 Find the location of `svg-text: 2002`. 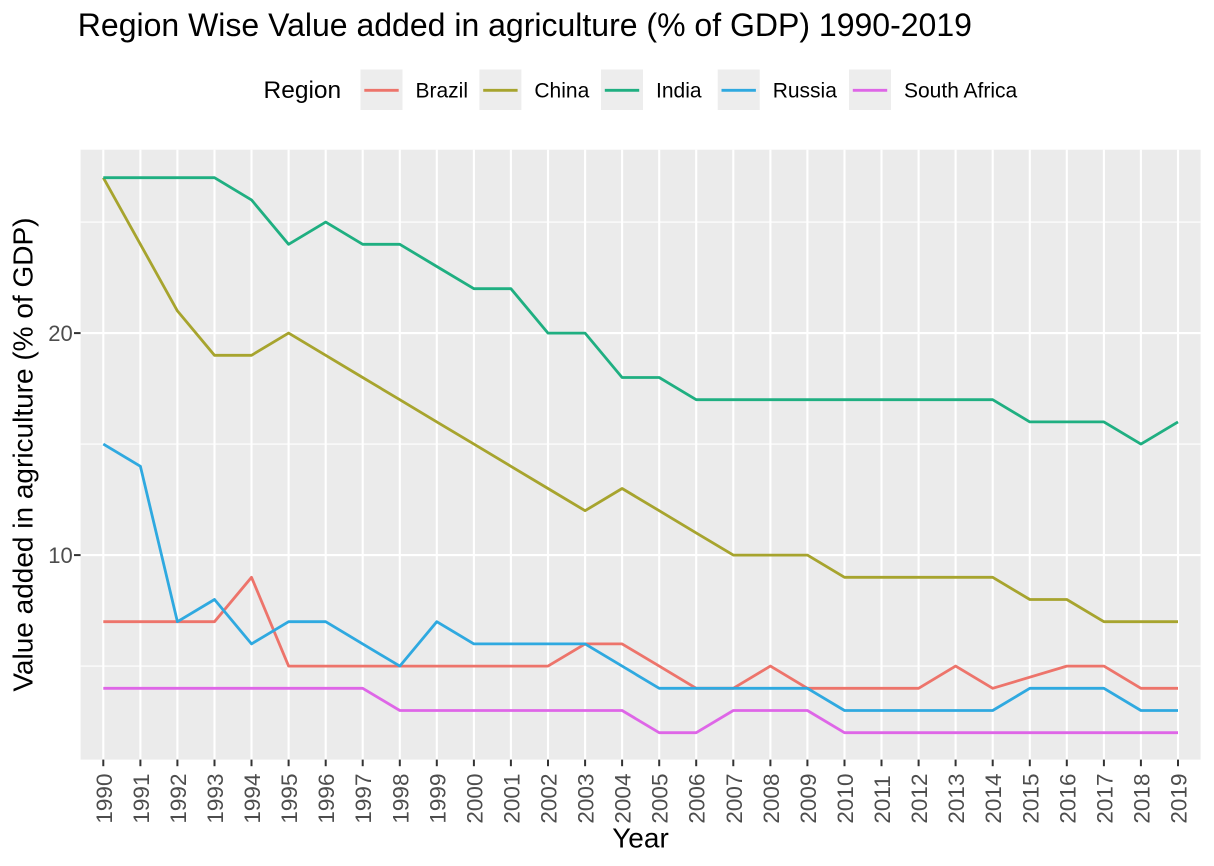

svg-text: 2002 is located at coordinates (549, 799).